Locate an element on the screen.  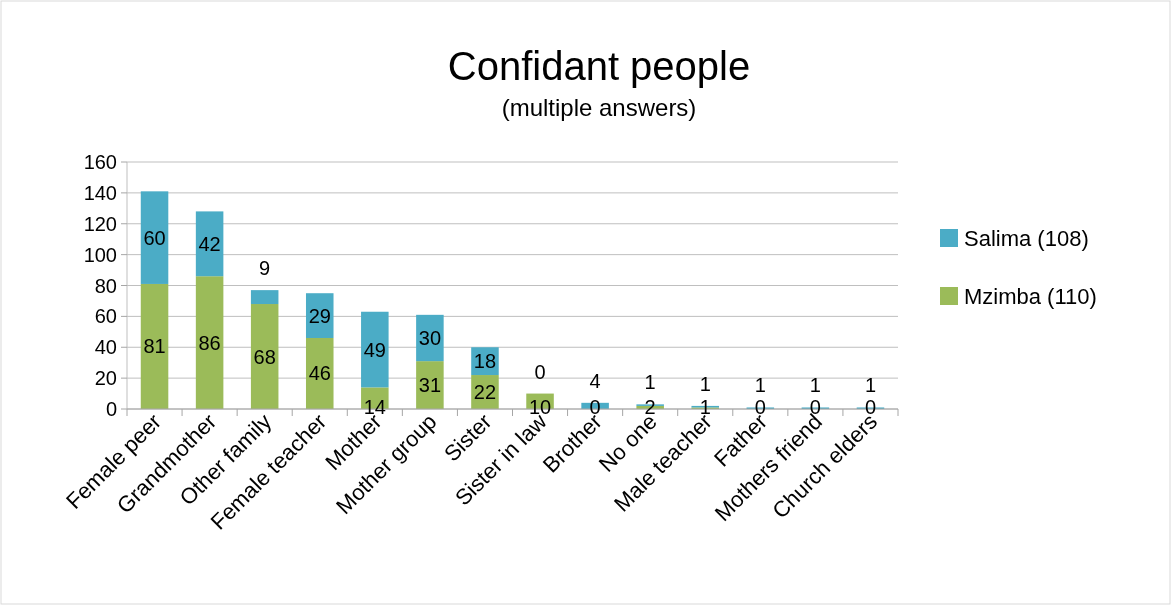
data-label: 4 is located at coordinates (595, 380).